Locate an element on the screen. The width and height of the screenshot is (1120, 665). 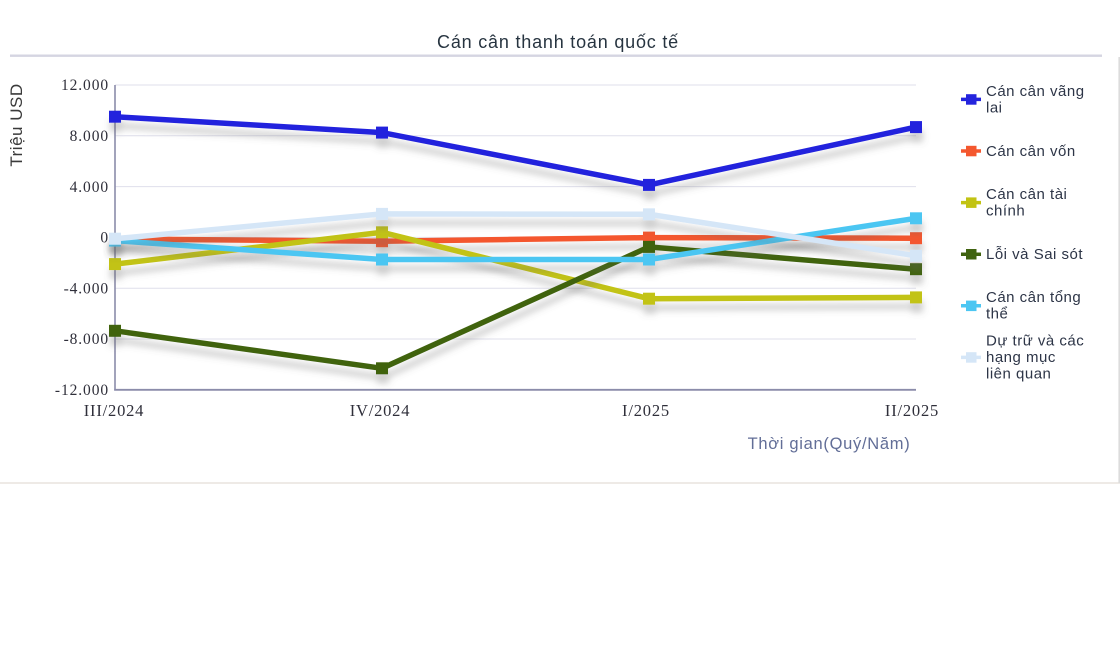
svg-text: I/2025 is located at coordinates (646, 410).